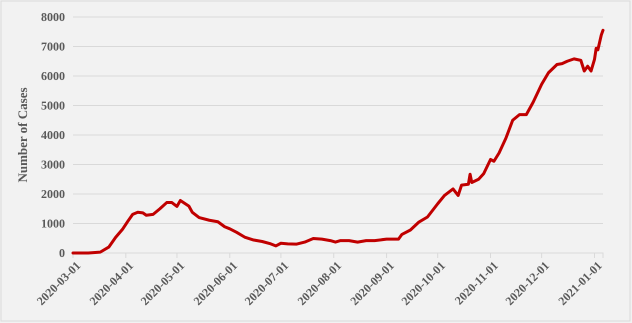  I want to click on y-tick-label: 1000, so click(53, 223).